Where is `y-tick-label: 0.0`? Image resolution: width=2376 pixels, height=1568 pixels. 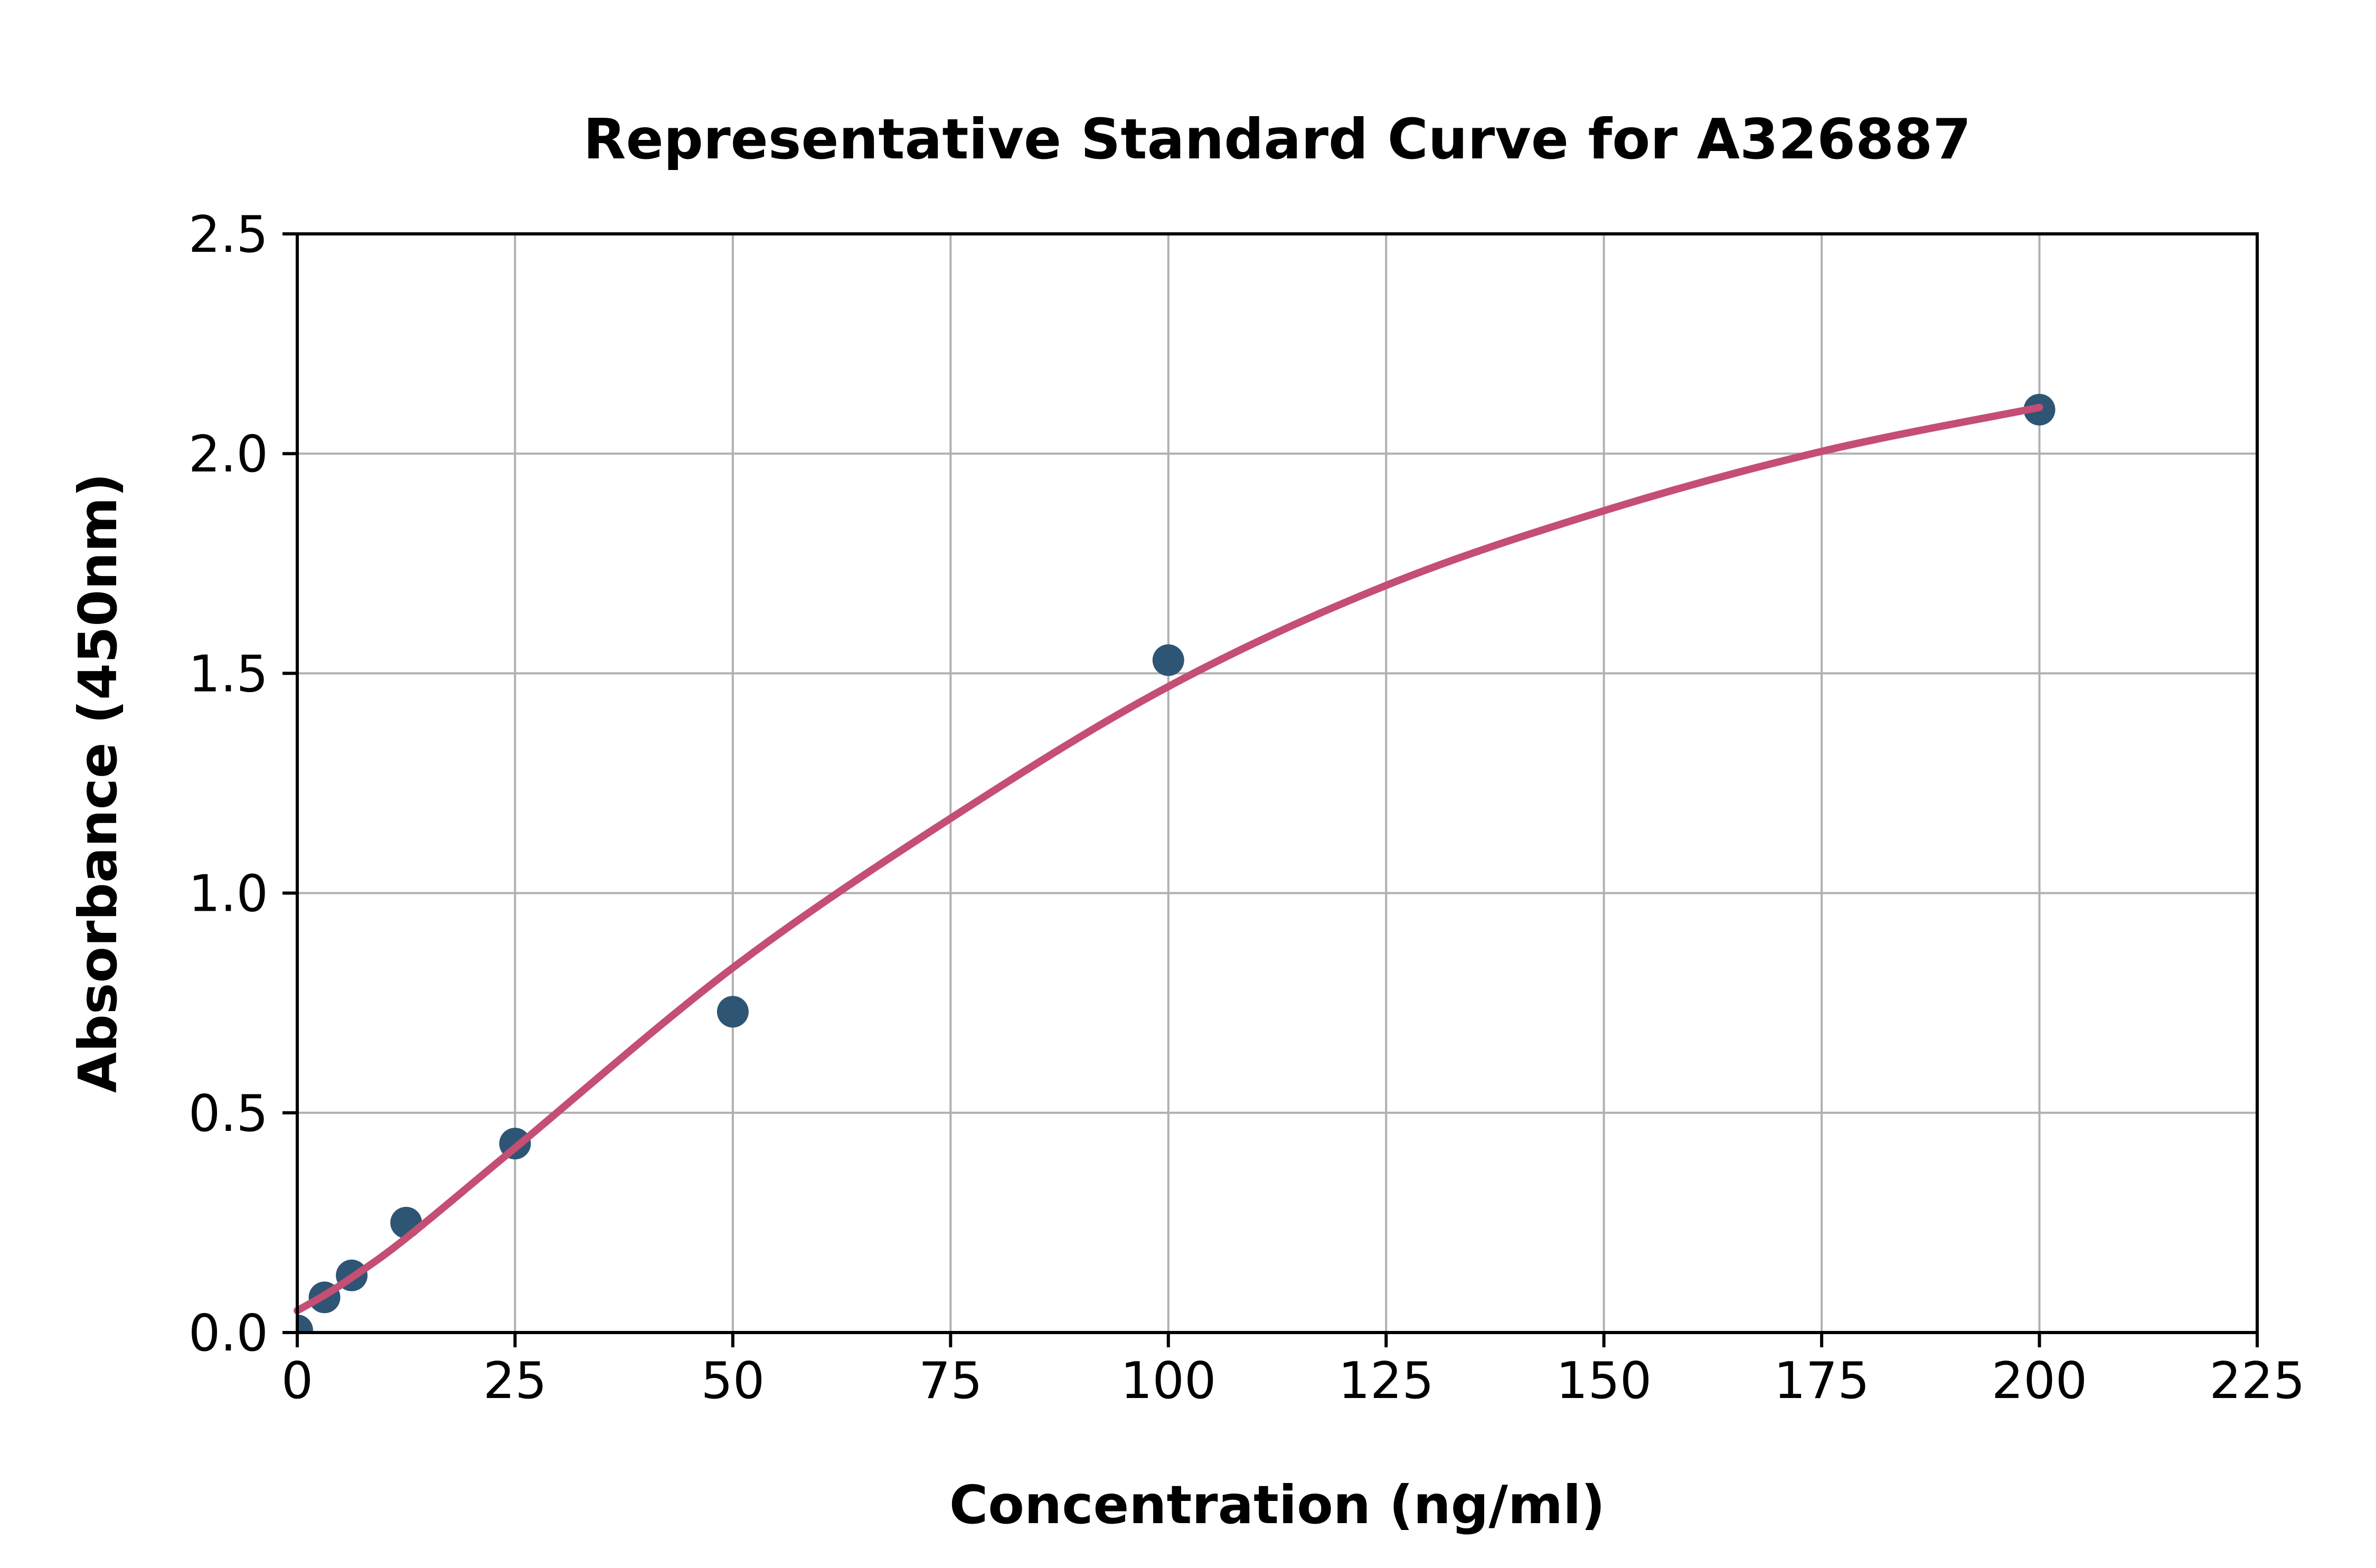 y-tick-label: 0.0 is located at coordinates (228, 1334).